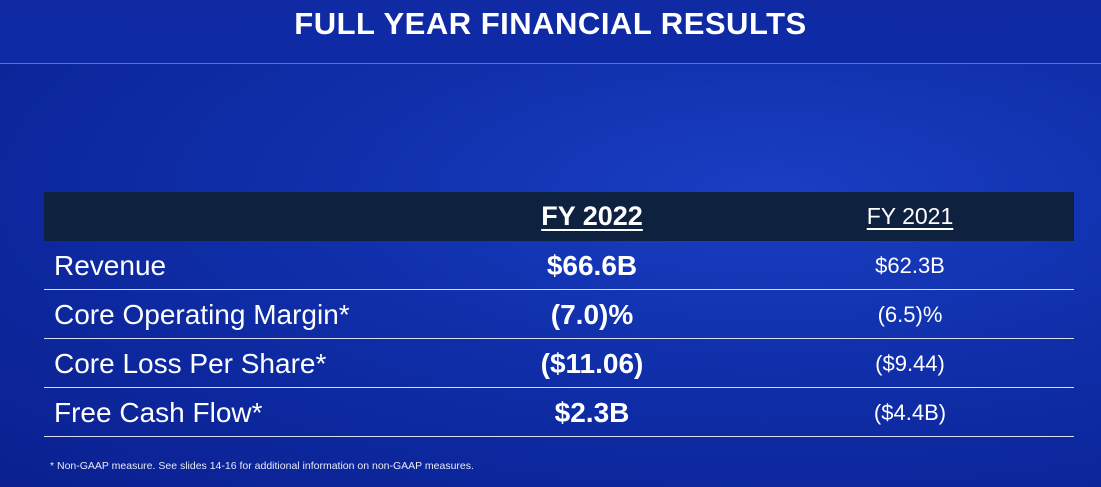 This screenshot has width=1101, height=487. What do you see at coordinates (910, 265) in the screenshot?
I see `value-fy2021-revenue: $62.3B` at bounding box center [910, 265].